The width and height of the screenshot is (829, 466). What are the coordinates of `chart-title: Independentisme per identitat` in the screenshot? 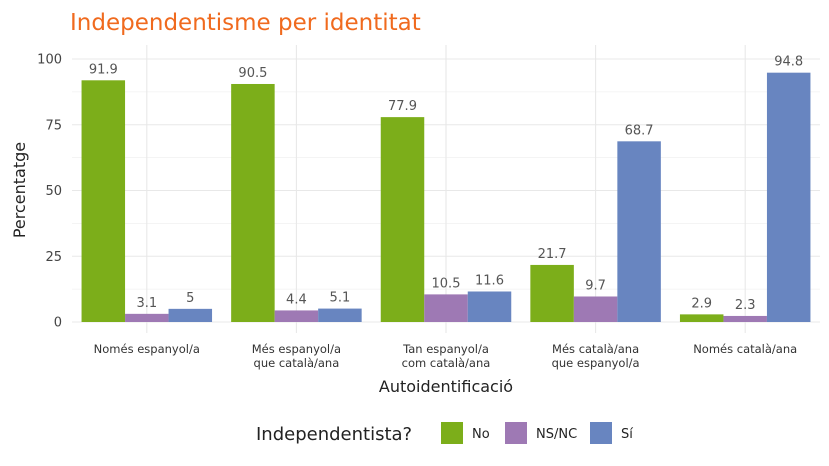 It's located at (245, 23).